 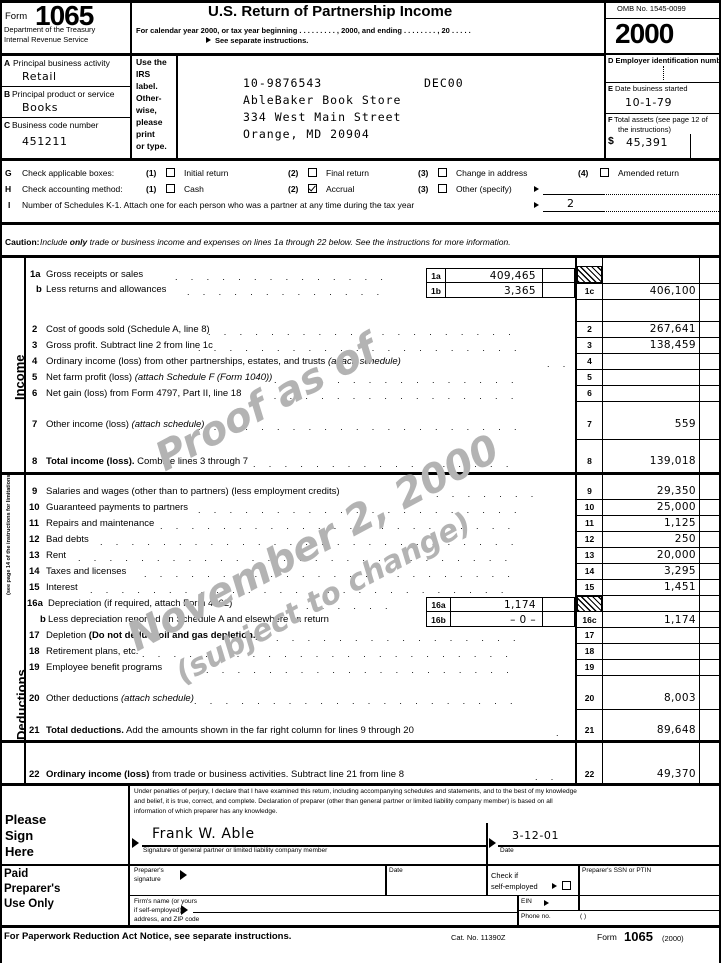 What do you see at coordinates (589, 274) in the screenshot?
I see `shaded-cell-1a` at bounding box center [589, 274].